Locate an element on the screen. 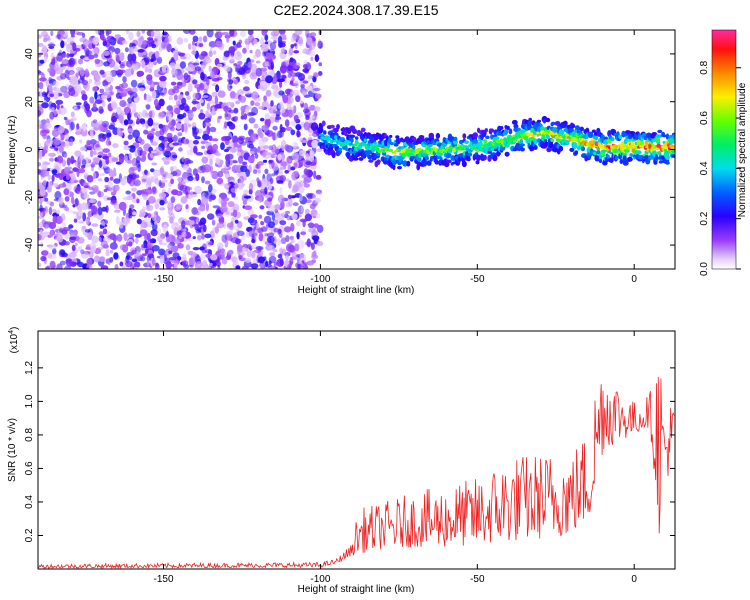 The width and height of the screenshot is (750, 600). colorbar-tick-label: 0.0 is located at coordinates (704, 269).